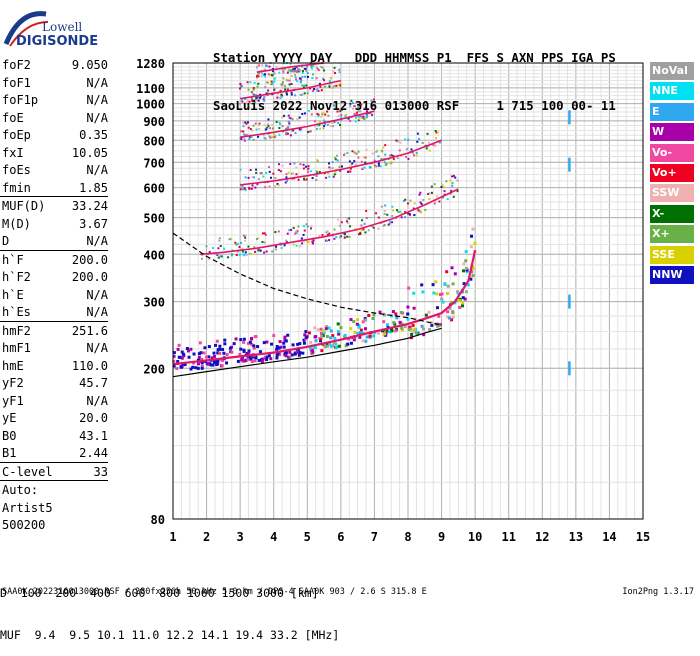  I want to click on param-row: yE 20.0, so click(84, 418).